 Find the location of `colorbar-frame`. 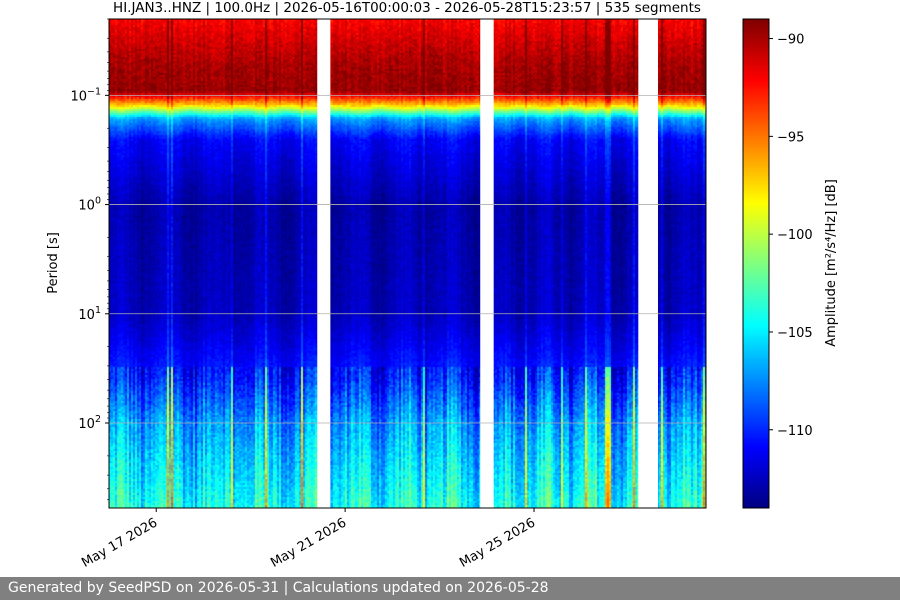

colorbar-frame is located at coordinates (756, 263).